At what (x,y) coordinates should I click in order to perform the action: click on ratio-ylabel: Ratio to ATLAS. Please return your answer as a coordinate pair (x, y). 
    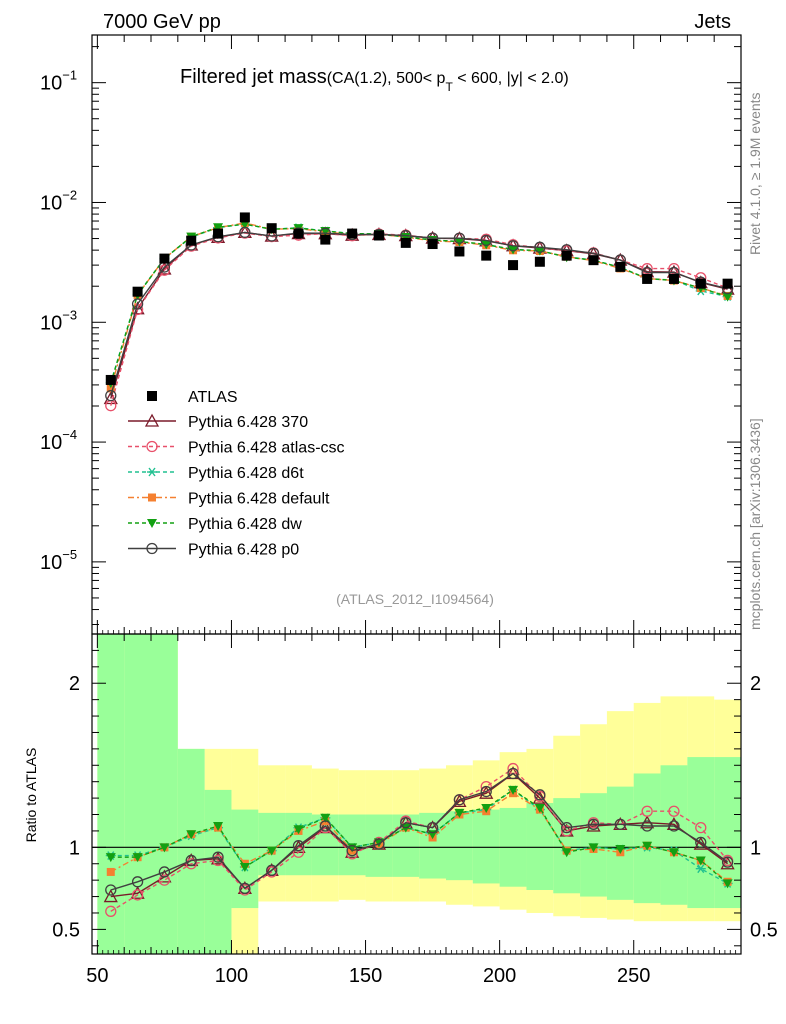
    Looking at the image, I should click on (31, 795).